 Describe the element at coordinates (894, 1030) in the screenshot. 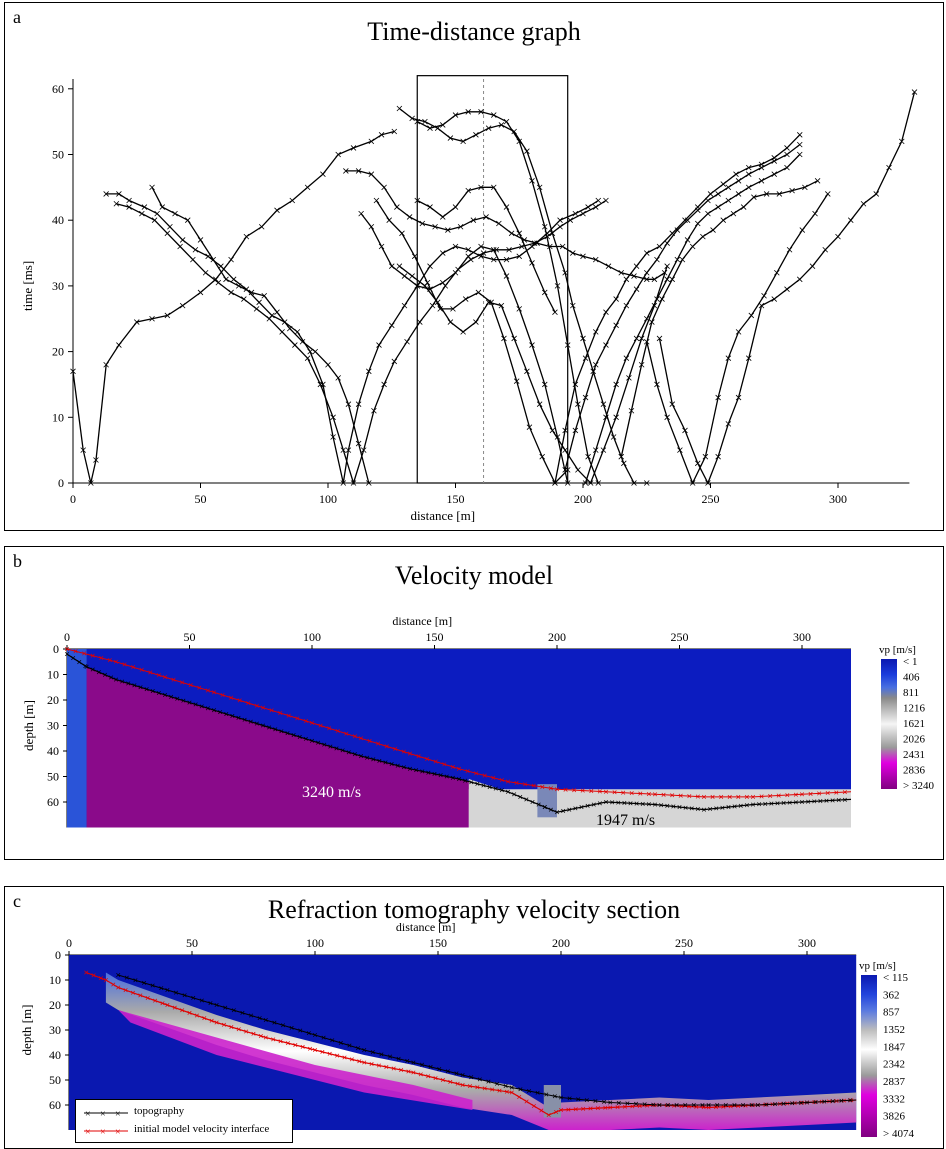

I see `colorbar-label: 1352` at that location.